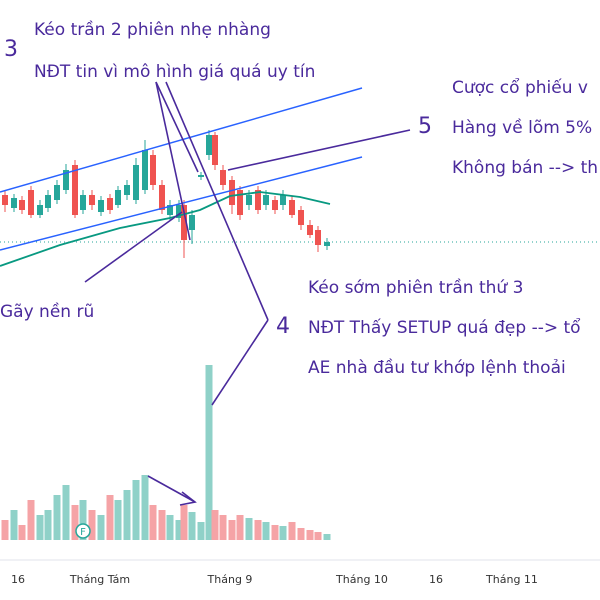 The height and width of the screenshot is (600, 600). I want to click on annotation-text: NĐT Thấy SETUP quá đẹp --> tổ, so click(444, 327).